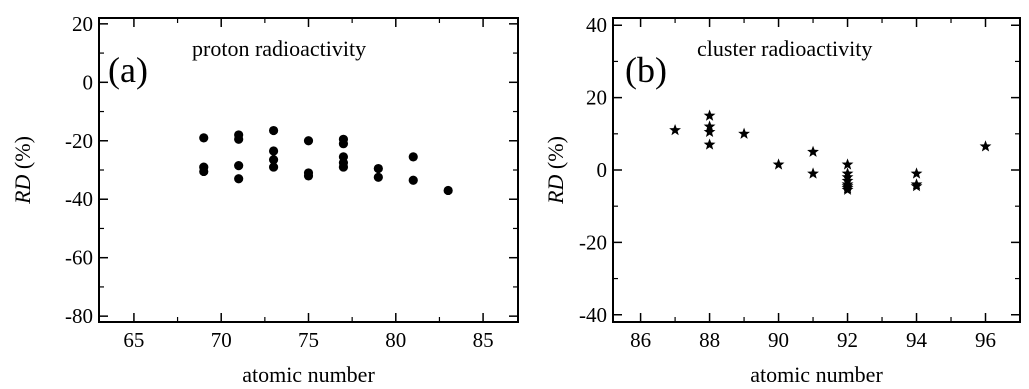 The height and width of the screenshot is (389, 1029). Describe the element at coordinates (784, 48) in the screenshot. I see `panel-annotation-b: cluster radioactivity` at that location.